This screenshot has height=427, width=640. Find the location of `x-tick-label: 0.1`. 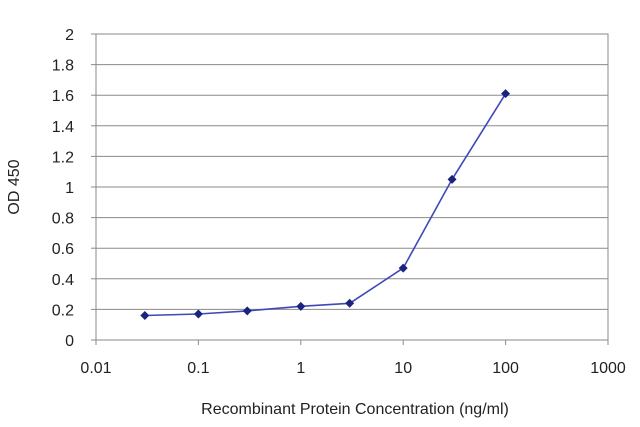

x-tick-label: 0.1 is located at coordinates (198, 368).